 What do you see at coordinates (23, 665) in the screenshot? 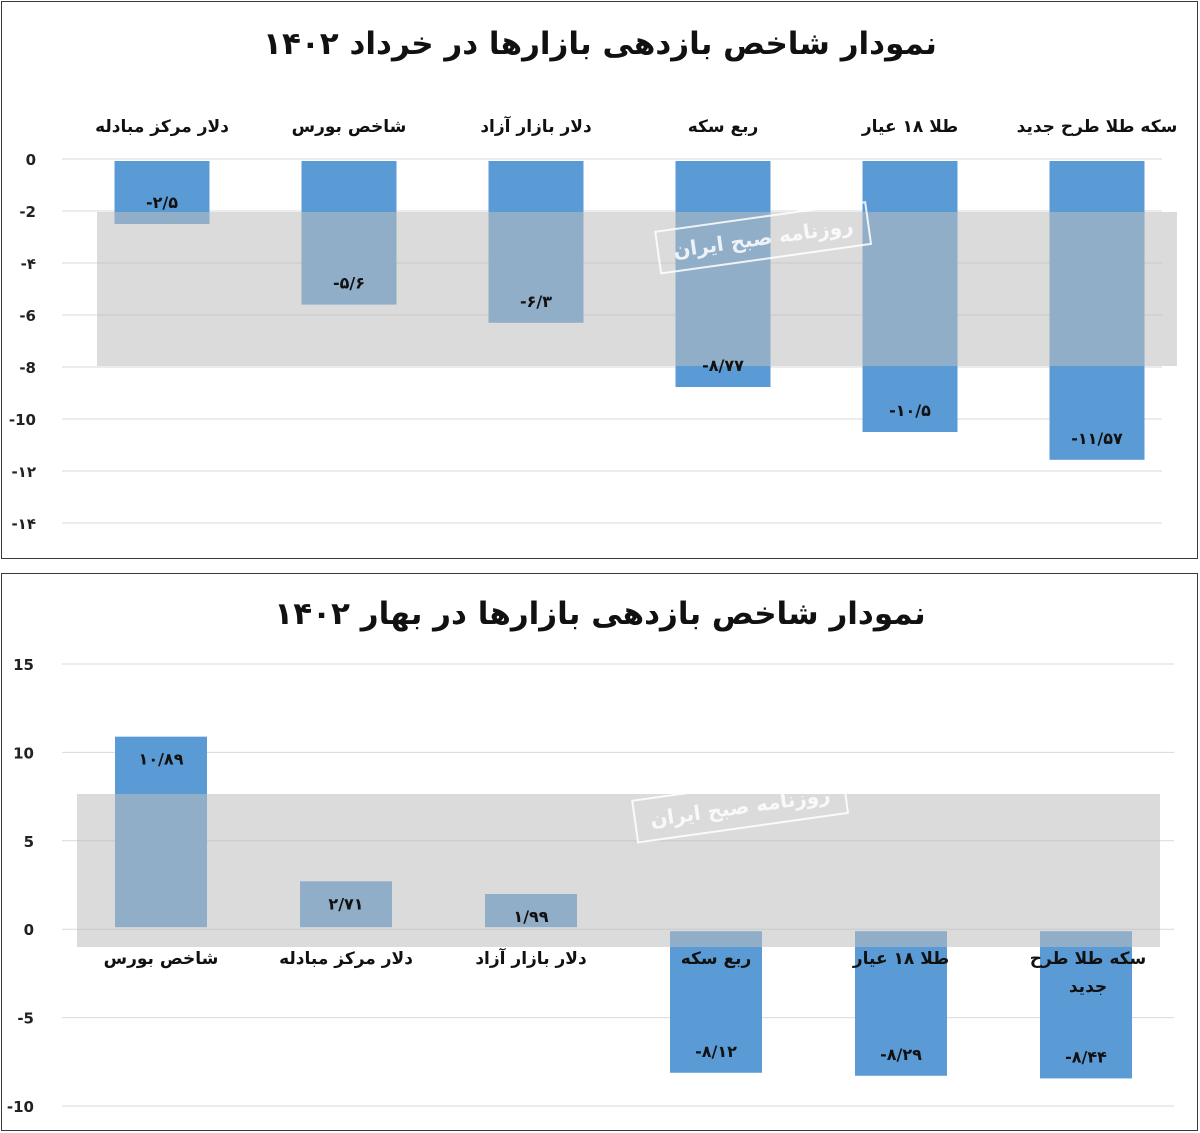
I see `y-tick-label: 15` at bounding box center [23, 665].